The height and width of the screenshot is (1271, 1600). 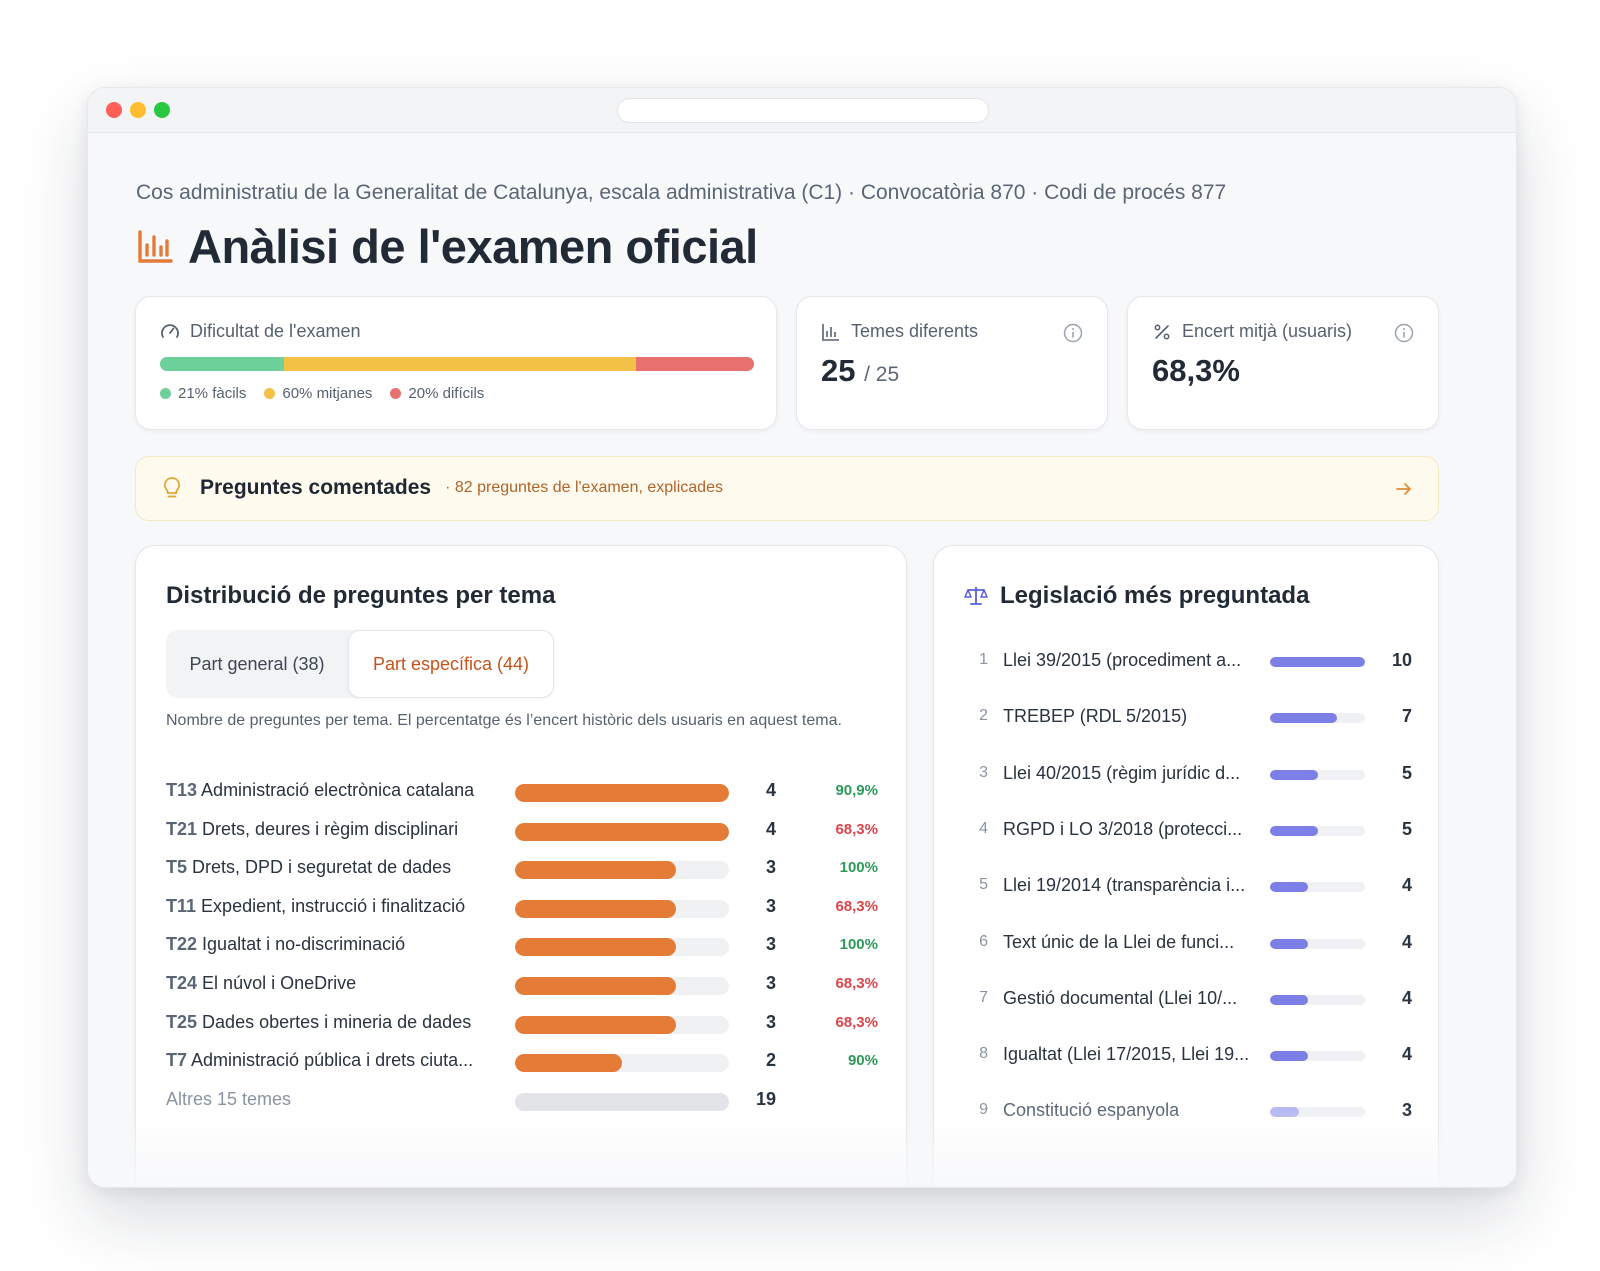 I want to click on tab-part-general: Part general (38), so click(x=257, y=663).